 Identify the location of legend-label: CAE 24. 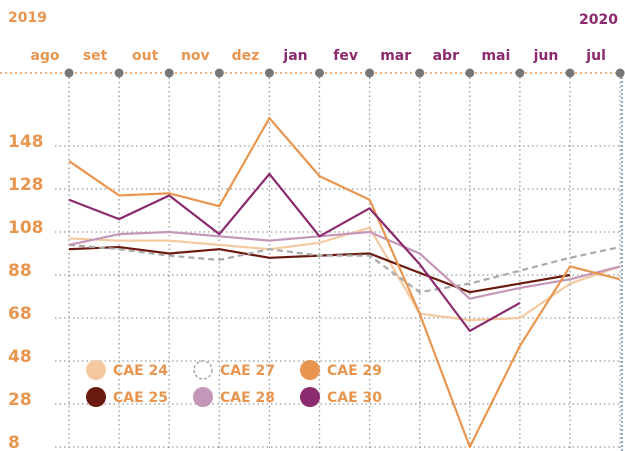
(140, 371).